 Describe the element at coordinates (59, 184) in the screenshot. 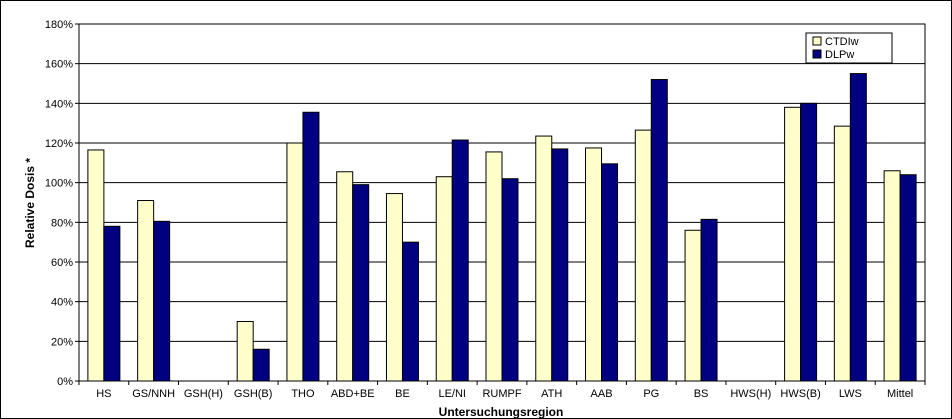

I see `y-tick-label: 100%` at that location.